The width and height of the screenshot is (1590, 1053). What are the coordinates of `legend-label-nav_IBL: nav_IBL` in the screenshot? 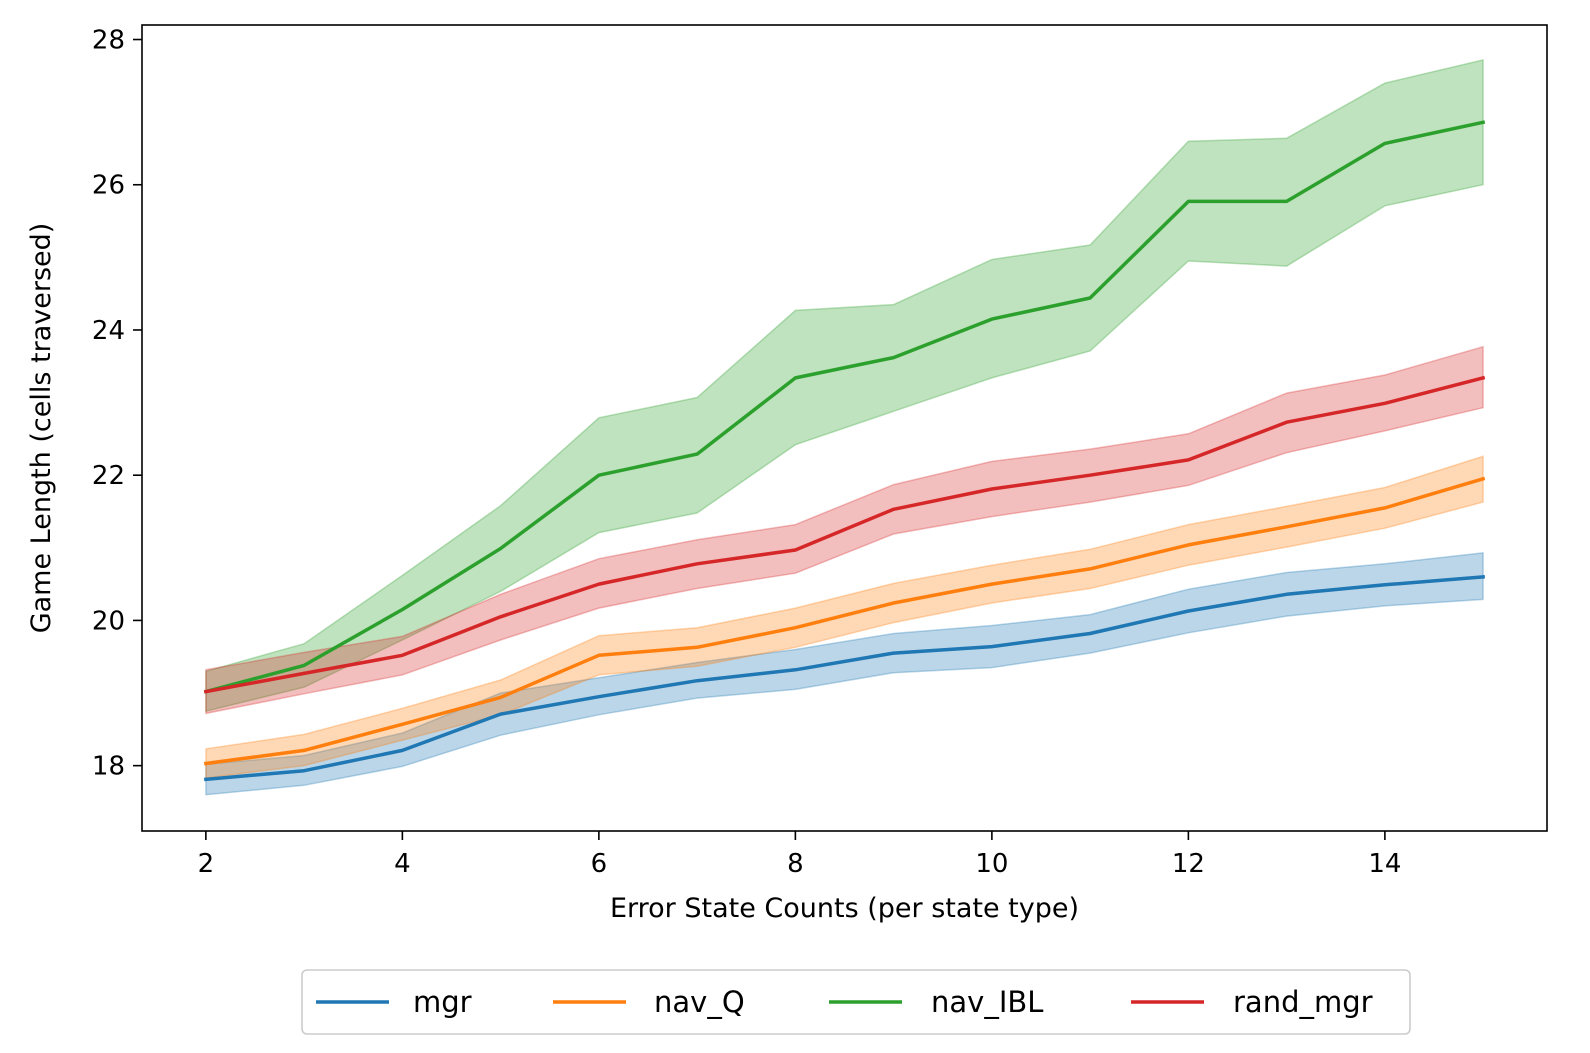 It's located at (987, 1002).